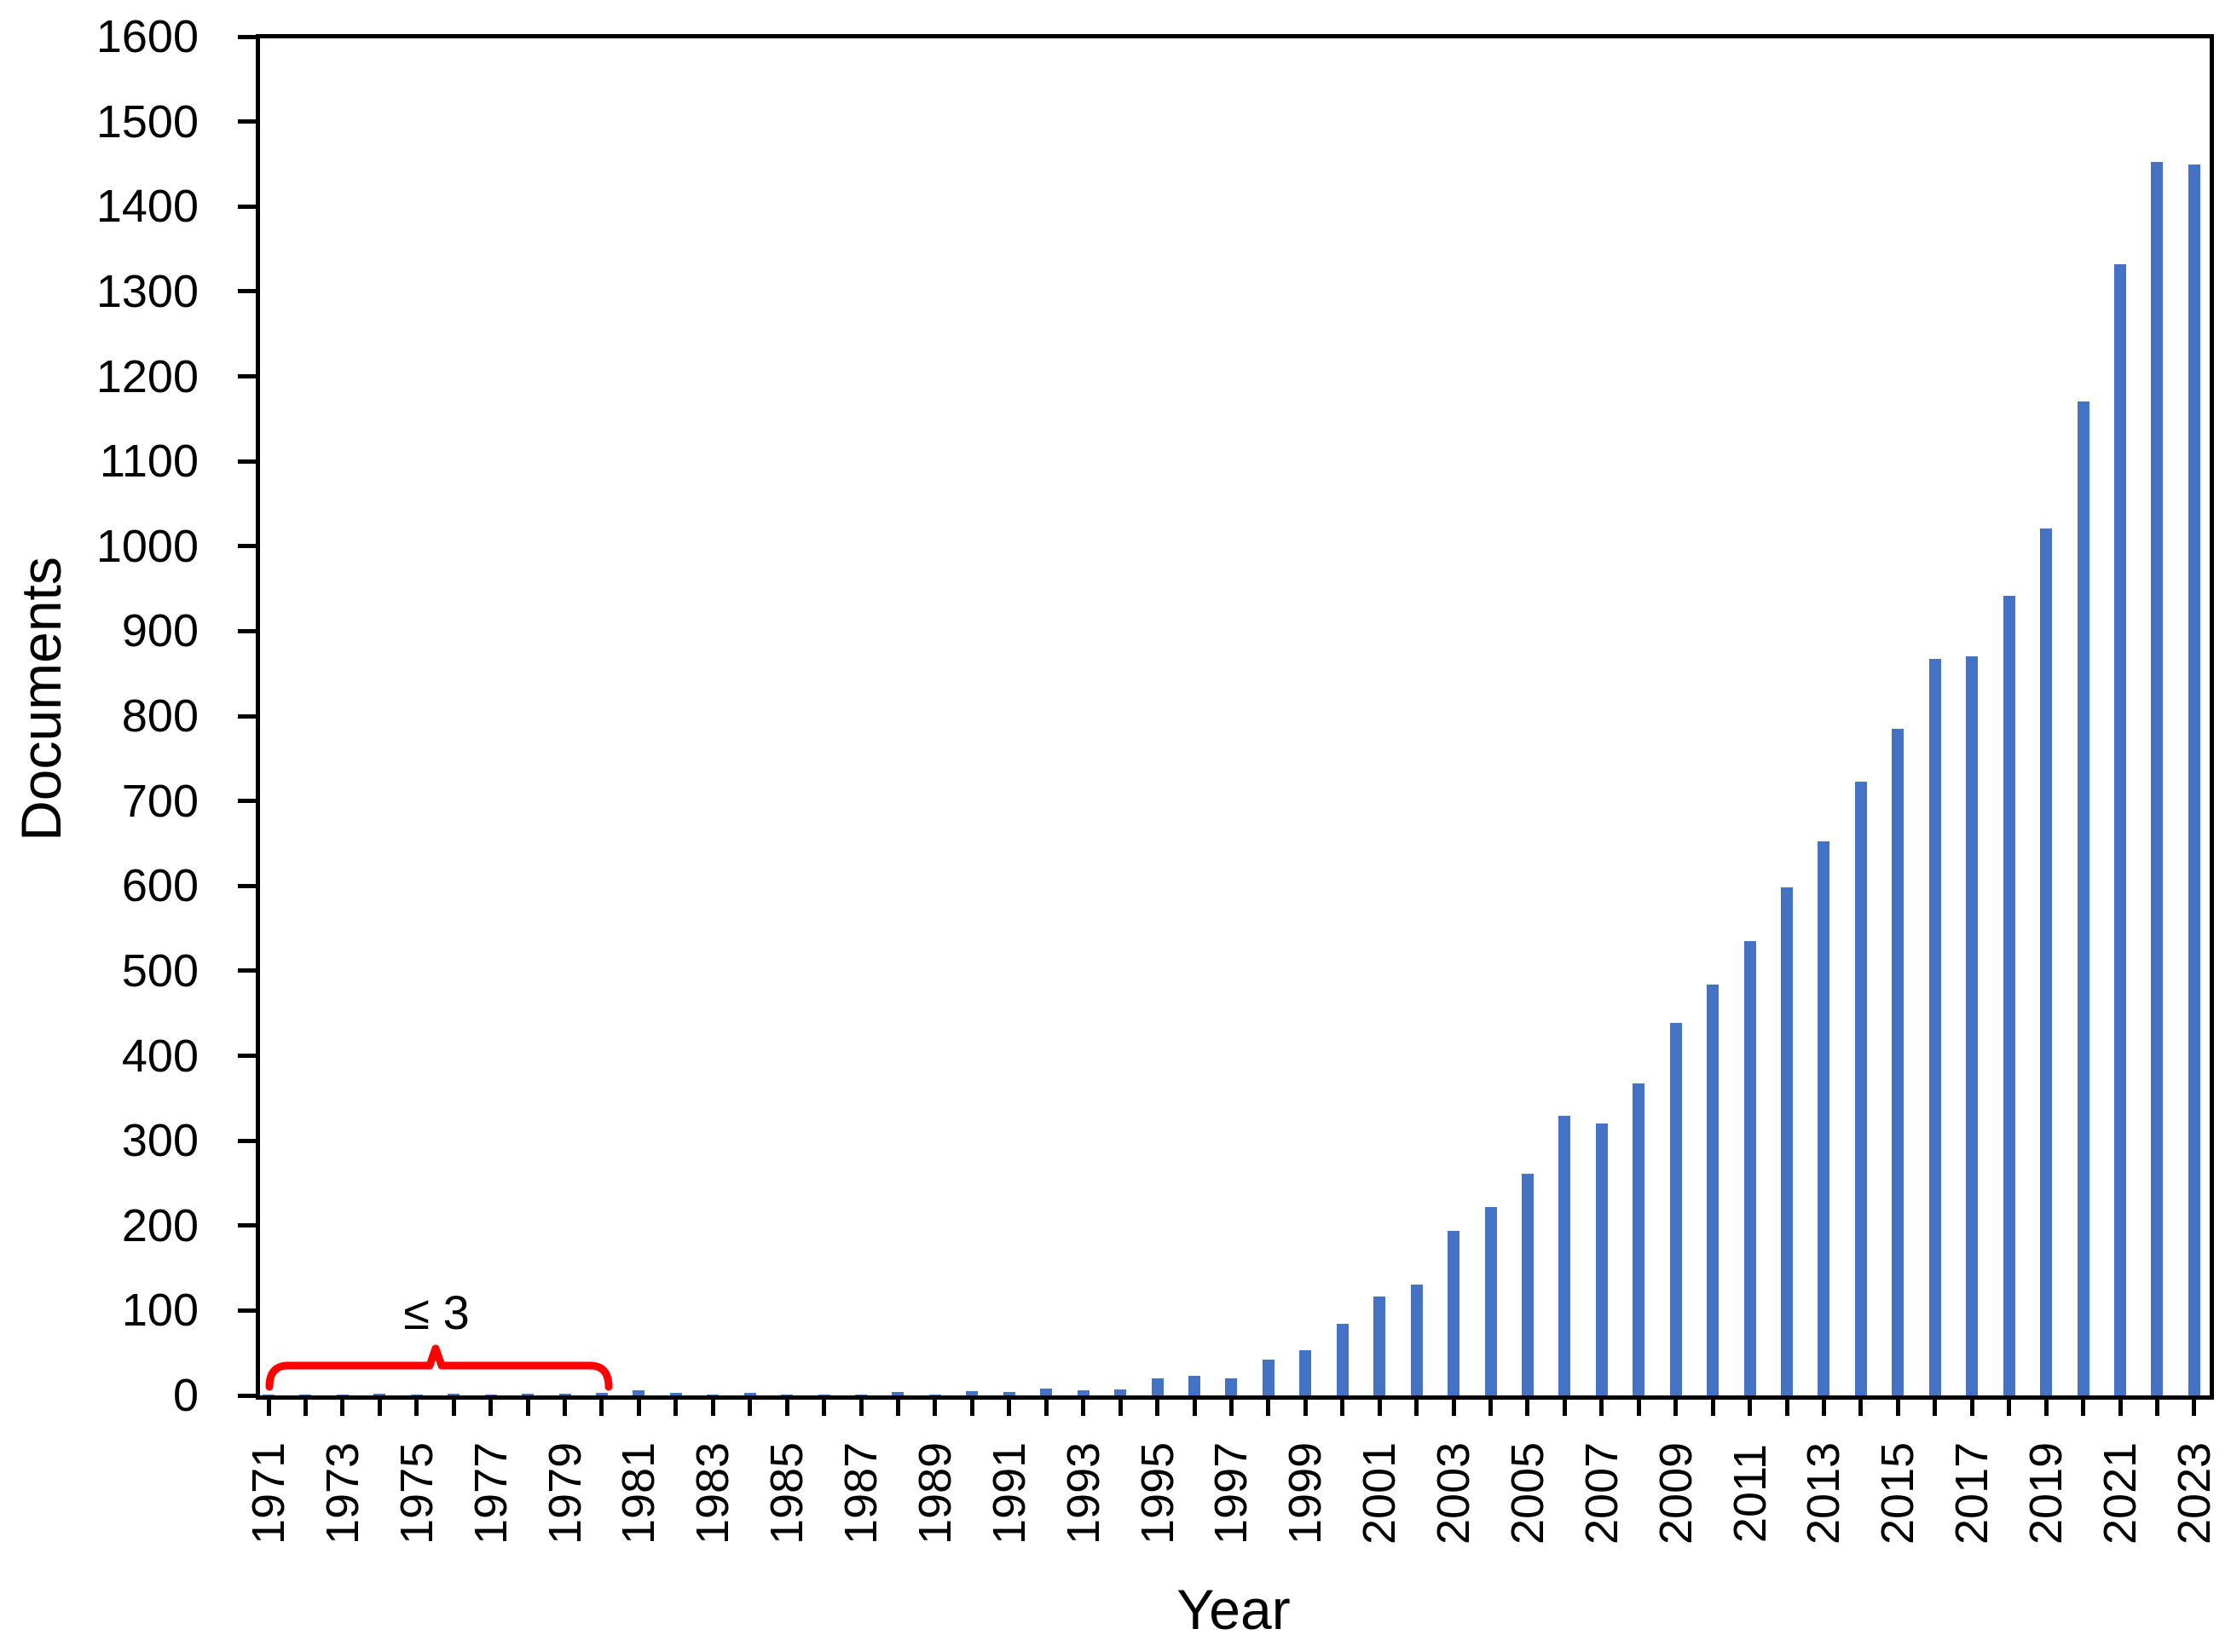 This screenshot has width=2231, height=1652. I want to click on x-tick-1984, so click(750, 1407).